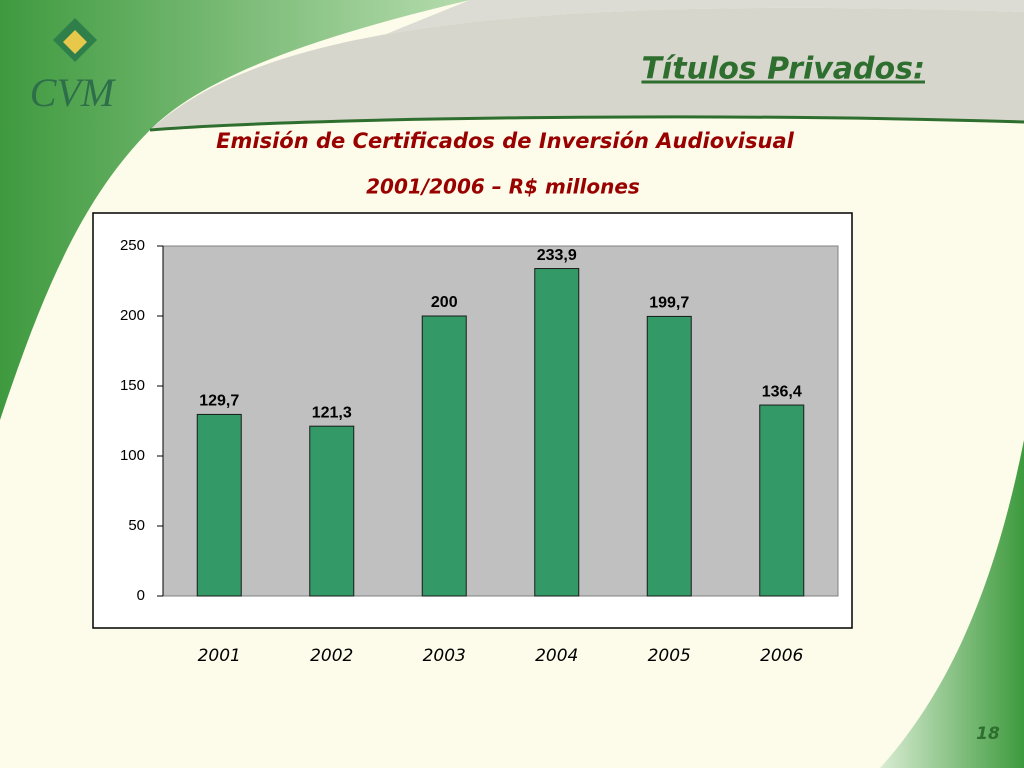  What do you see at coordinates (132, 385) in the screenshot?
I see `y-tick-label: 150` at bounding box center [132, 385].